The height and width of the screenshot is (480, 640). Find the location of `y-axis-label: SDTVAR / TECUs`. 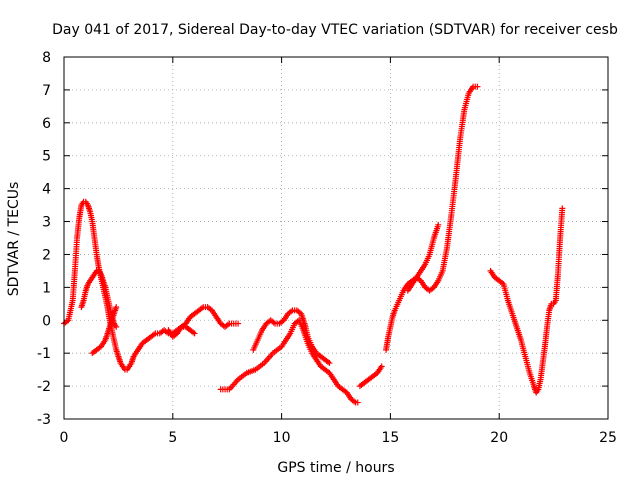

y-axis-label: SDTVAR / TECUs is located at coordinates (14, 239).